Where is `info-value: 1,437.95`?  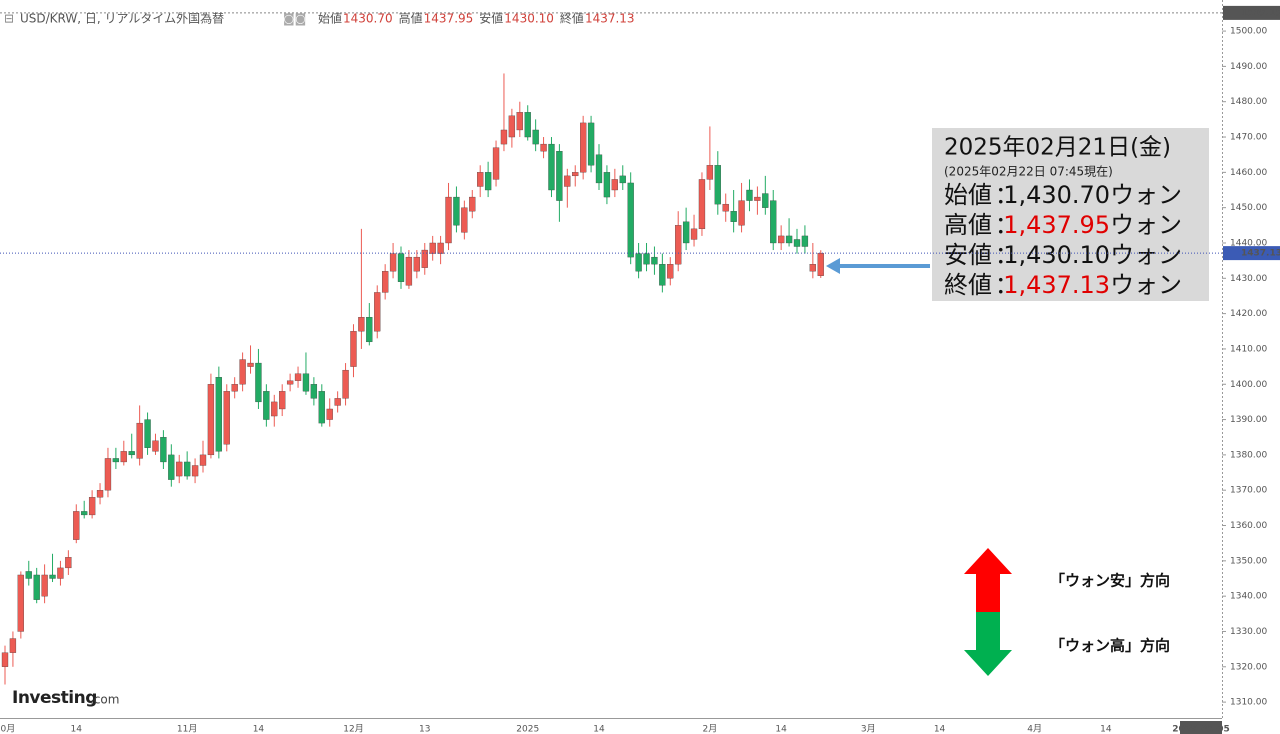 info-value: 1,437.95 is located at coordinates (1056, 225).